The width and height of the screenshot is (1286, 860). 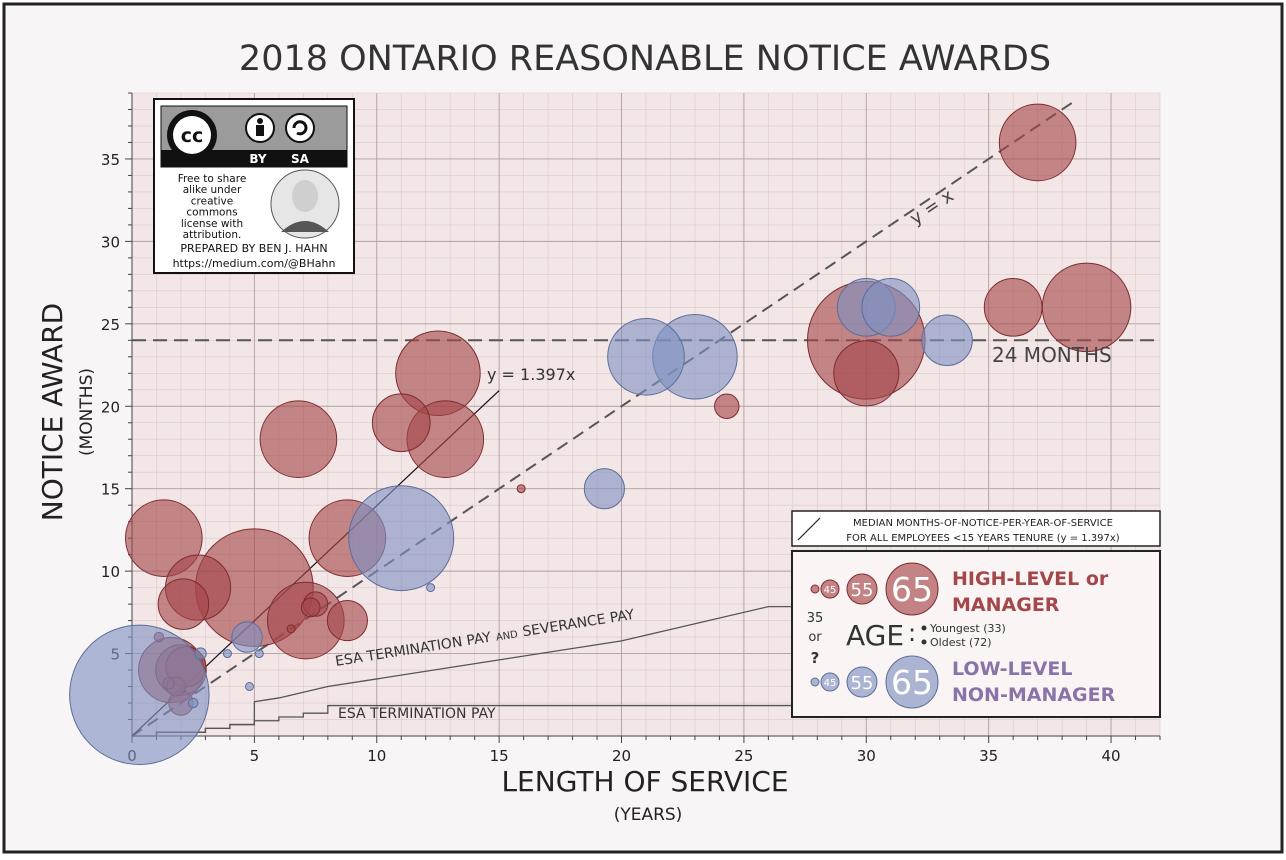 What do you see at coordinates (376, 756) in the screenshot?
I see `x-tick-label: 10` at bounding box center [376, 756].